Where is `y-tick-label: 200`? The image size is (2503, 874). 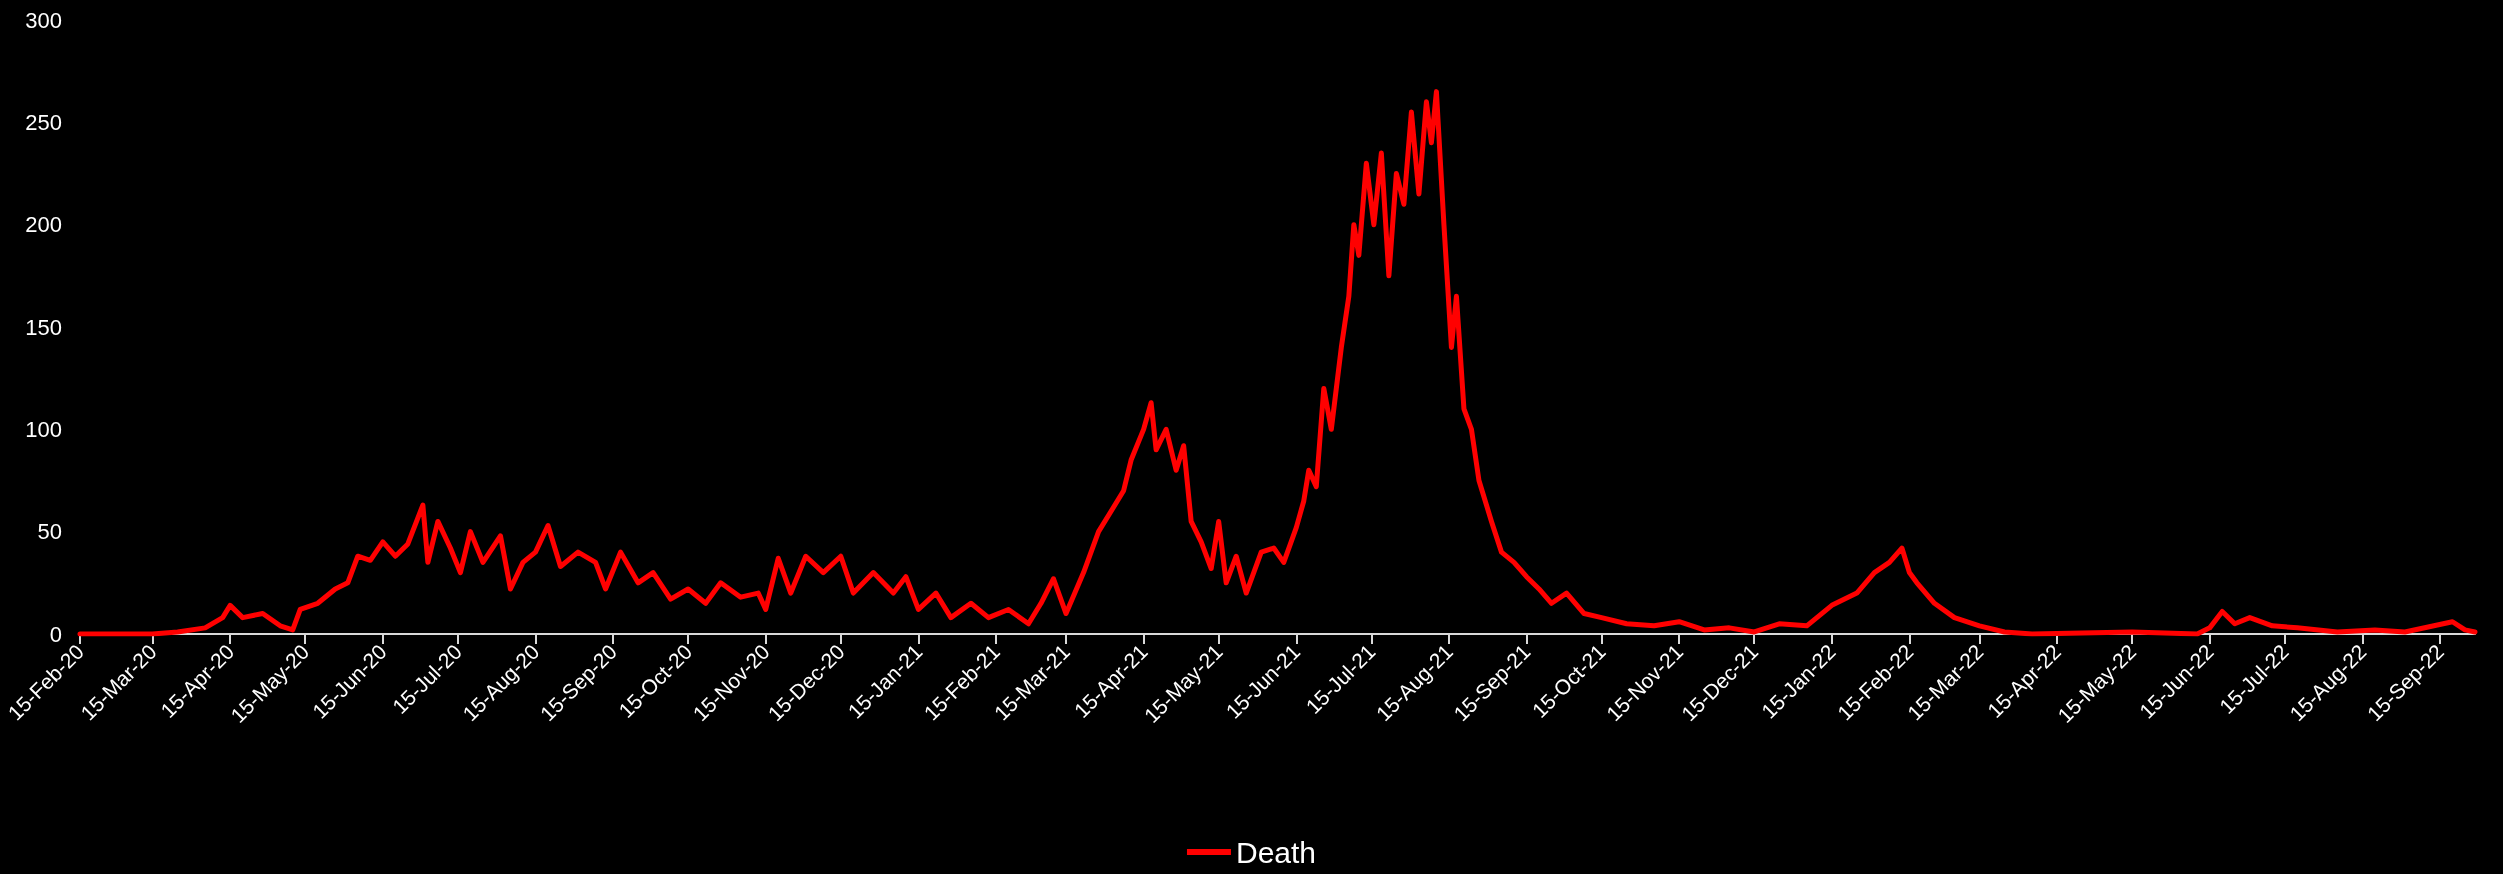 y-tick-label: 200 is located at coordinates (43, 225).